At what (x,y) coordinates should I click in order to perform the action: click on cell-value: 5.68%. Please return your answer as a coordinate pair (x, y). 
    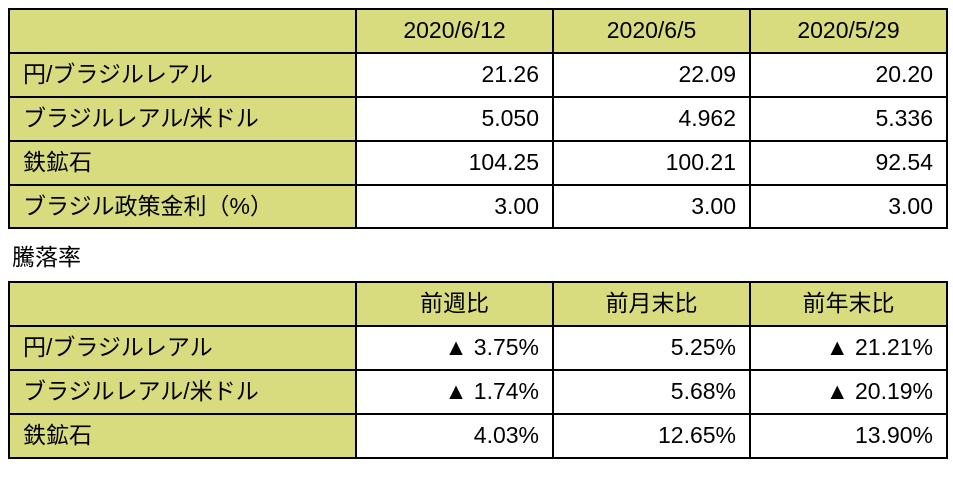
    Looking at the image, I should click on (651, 392).